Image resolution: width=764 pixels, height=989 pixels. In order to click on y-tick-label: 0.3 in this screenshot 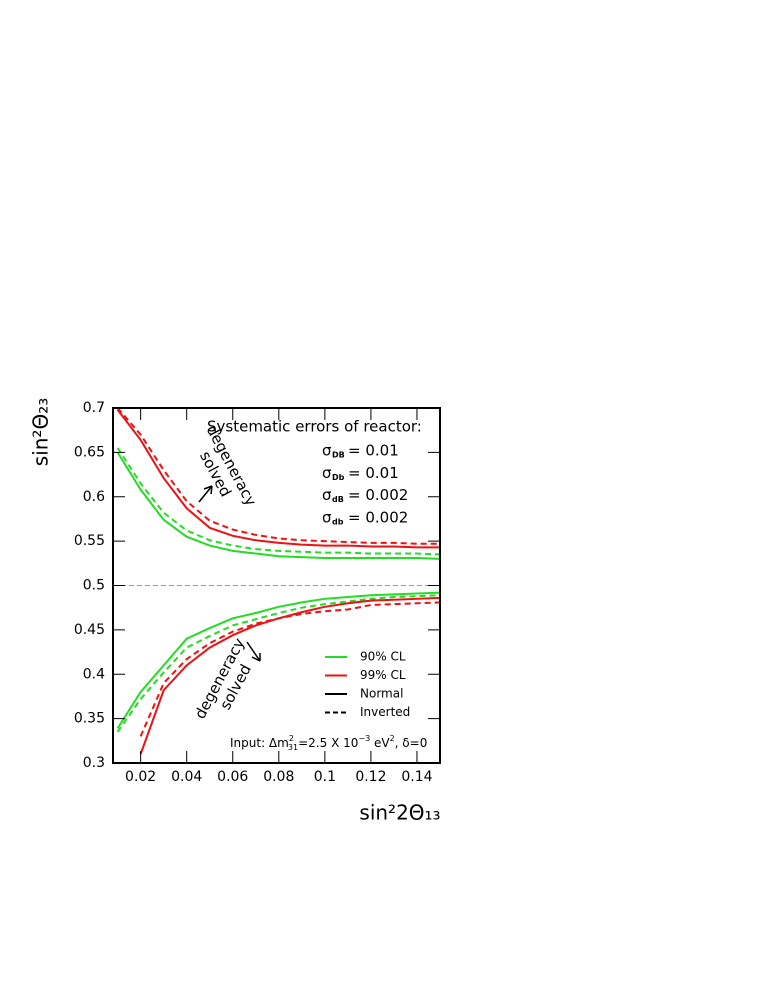, I will do `click(94, 763)`.